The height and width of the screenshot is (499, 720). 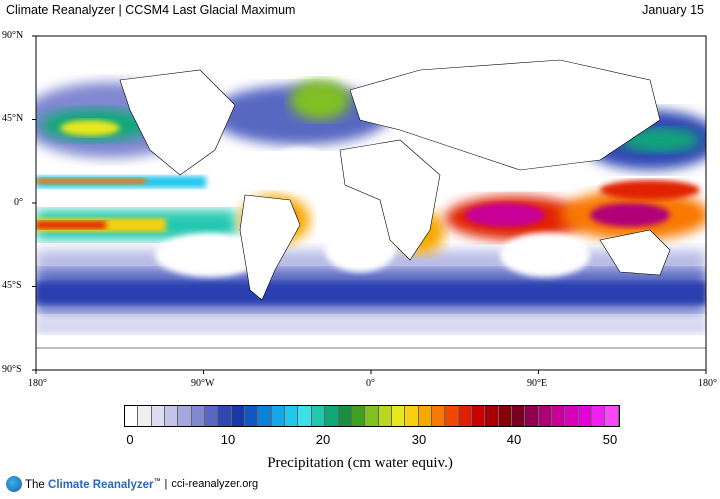 I want to click on lat-label-90n: 90°N, so click(x=13, y=35).